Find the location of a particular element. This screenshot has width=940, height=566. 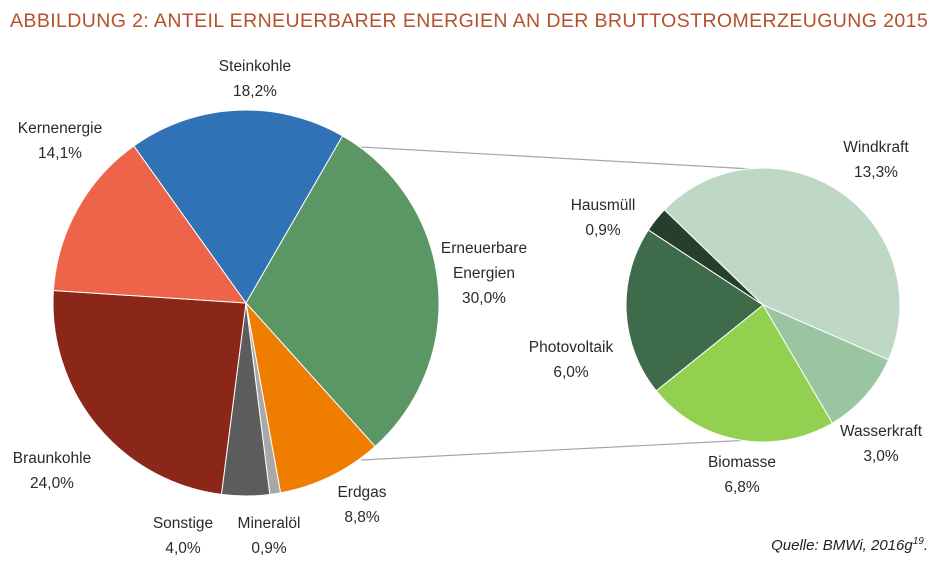

label-name: Mineralöl is located at coordinates (269, 523).